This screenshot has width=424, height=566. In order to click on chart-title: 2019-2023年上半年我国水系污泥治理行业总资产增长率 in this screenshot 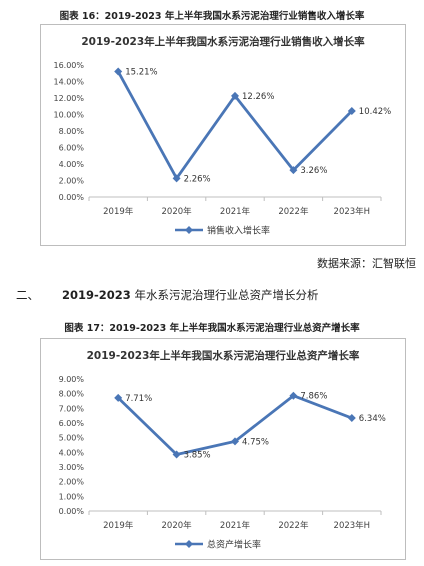, I will do `click(223, 355)`.